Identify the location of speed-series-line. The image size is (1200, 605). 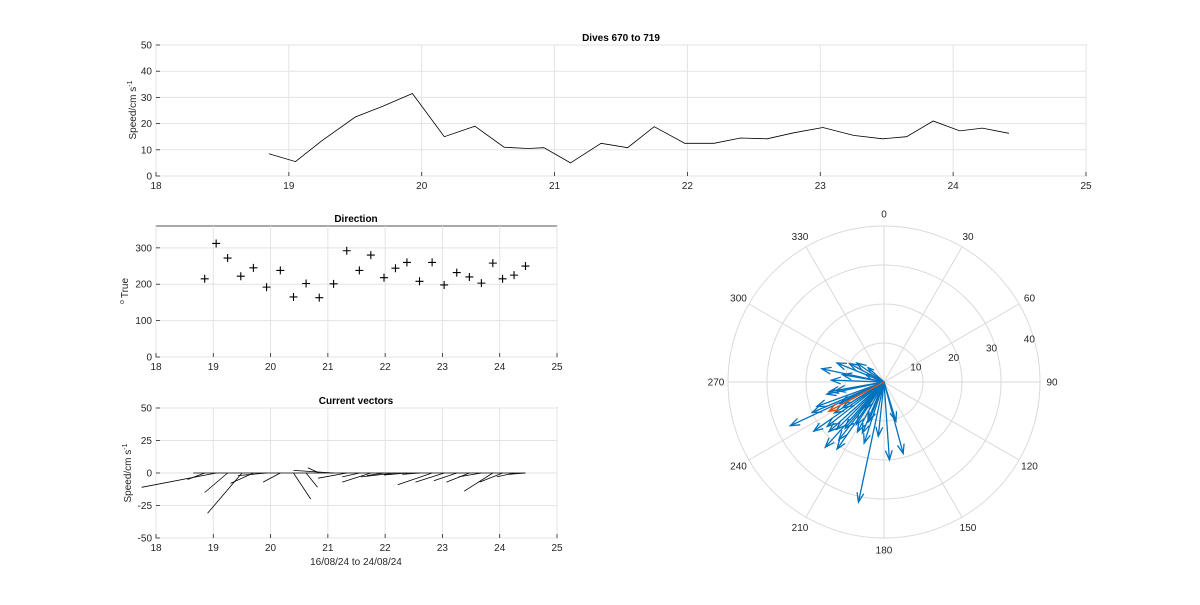
(638, 128).